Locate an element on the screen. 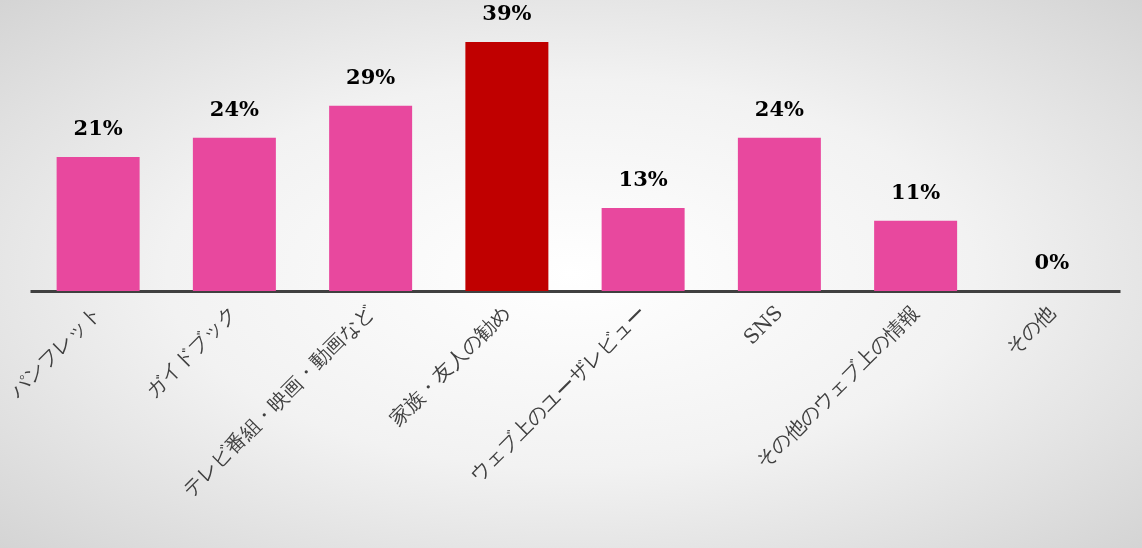 Image resolution: width=1142 pixels, height=548 pixels. x-tick-label: その他 is located at coordinates (1030, 330).